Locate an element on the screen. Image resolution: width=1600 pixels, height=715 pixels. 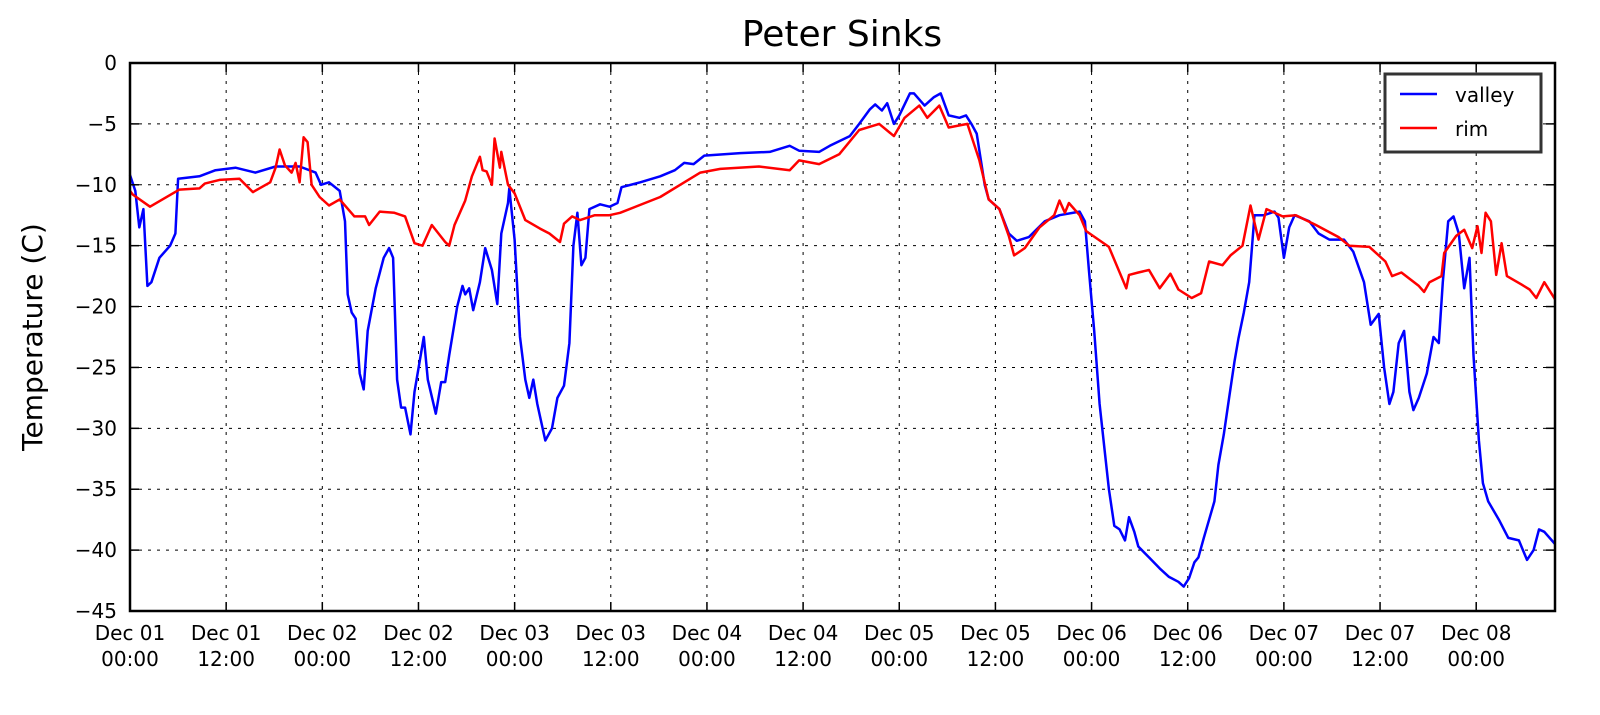
chart-title: Peter Sinks is located at coordinates (842, 34).